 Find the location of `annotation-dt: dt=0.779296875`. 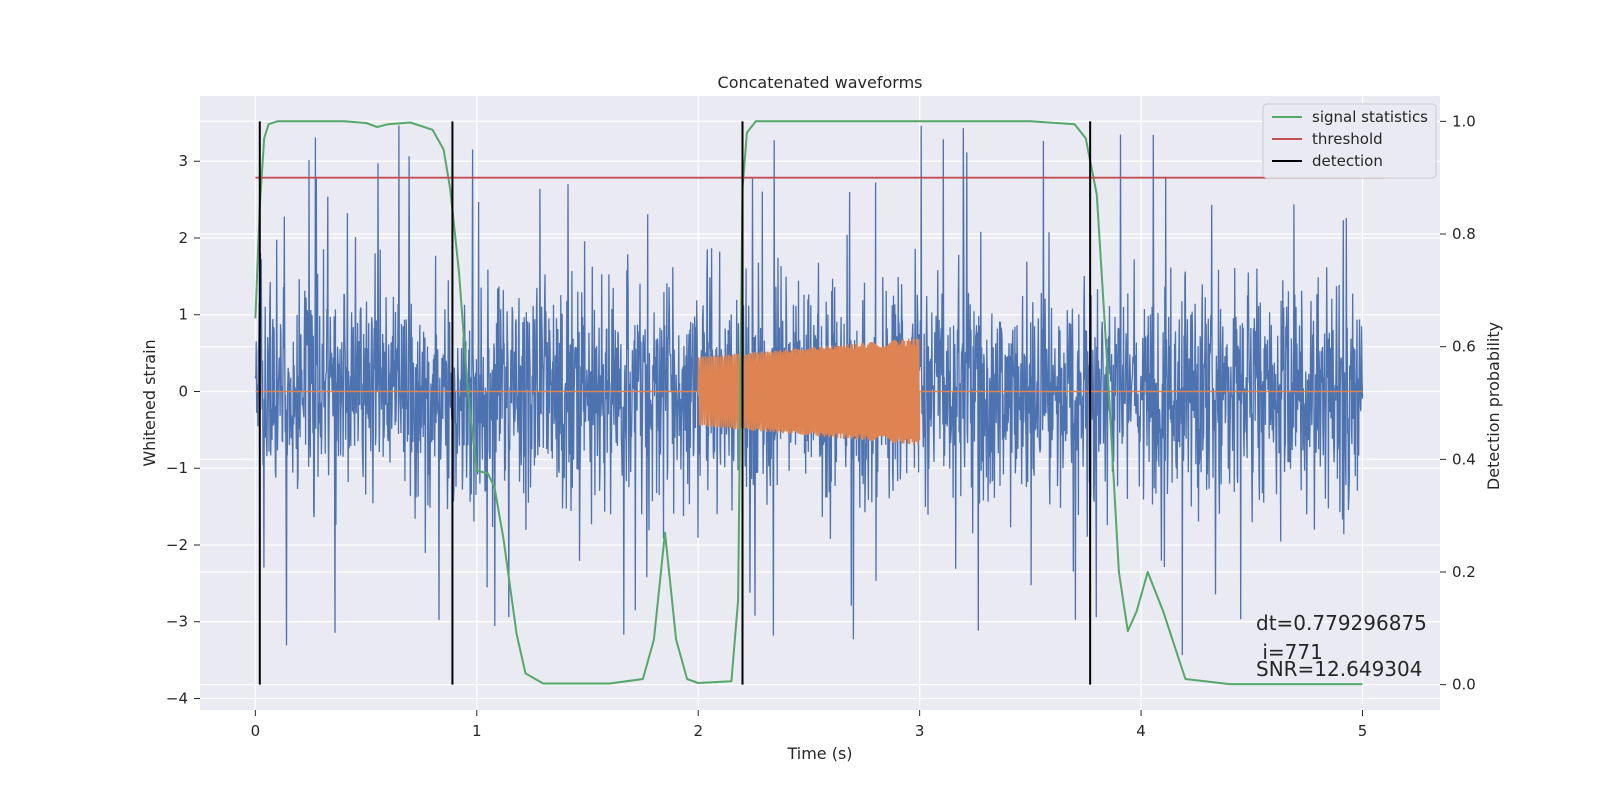

annotation-dt: dt=0.779296875 is located at coordinates (1341, 623).